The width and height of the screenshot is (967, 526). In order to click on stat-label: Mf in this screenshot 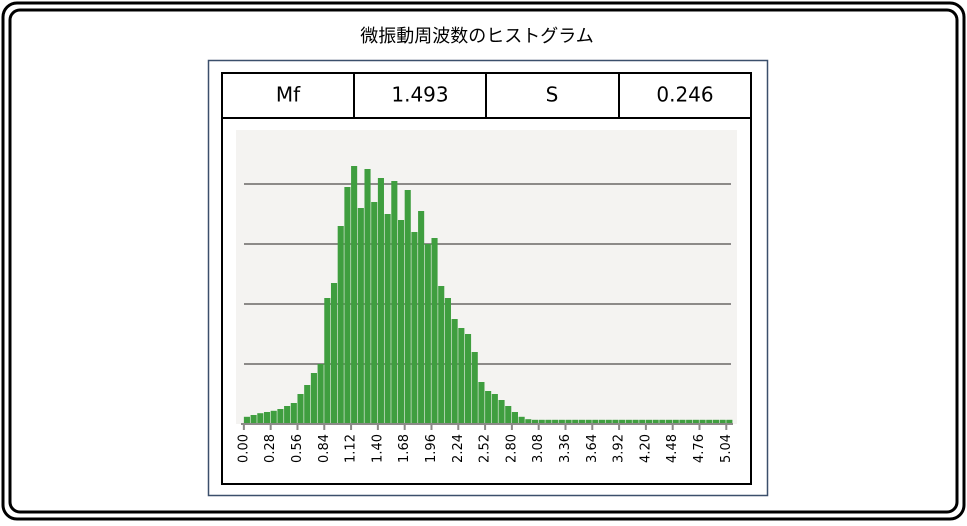, I will do `click(288, 95)`.